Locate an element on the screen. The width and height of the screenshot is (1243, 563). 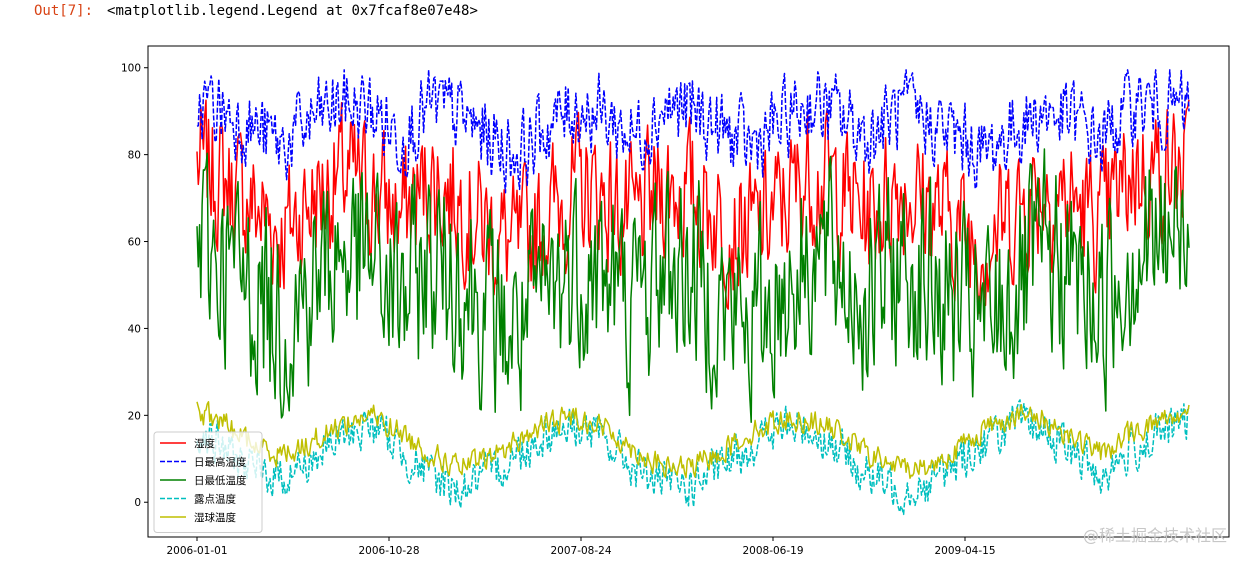
legend-label: 日最高温度 is located at coordinates (220, 462).